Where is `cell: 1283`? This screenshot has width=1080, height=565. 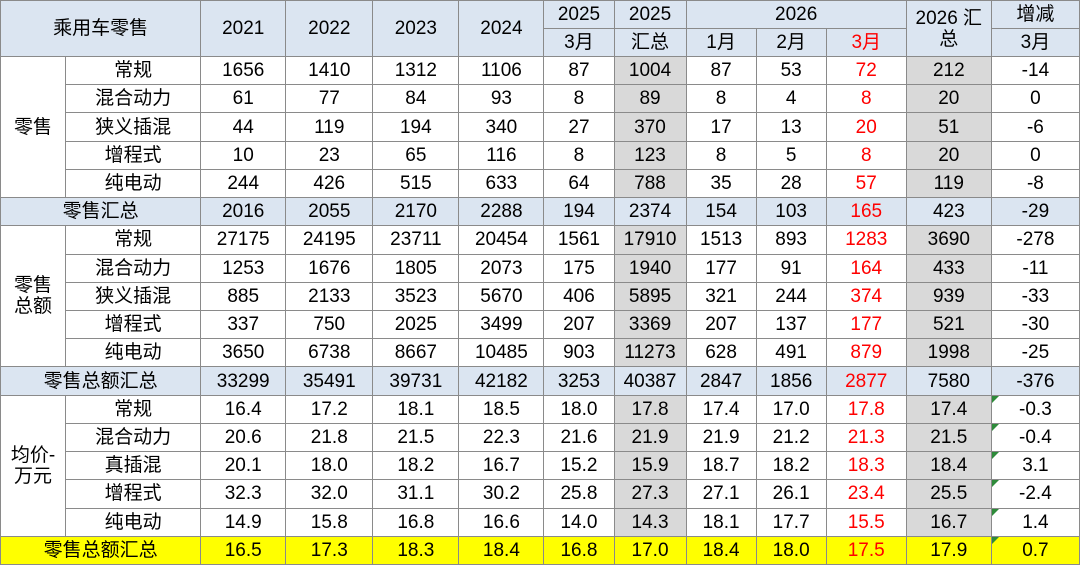
cell: 1283 is located at coordinates (866, 240).